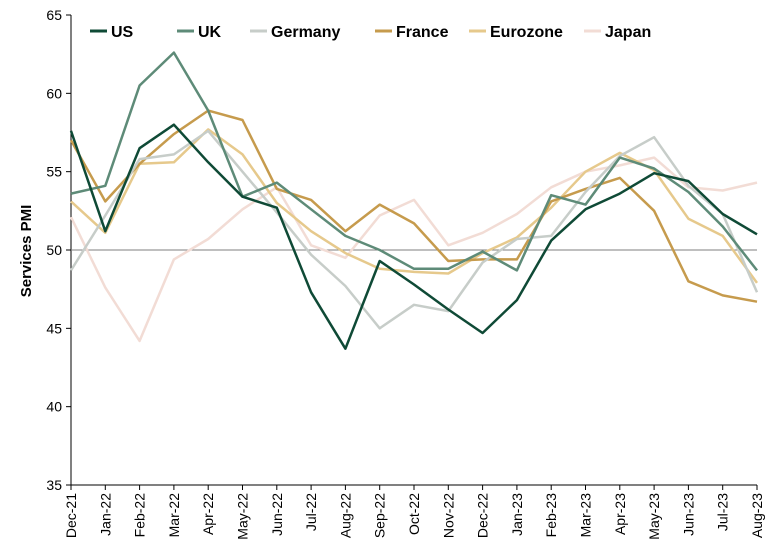 The width and height of the screenshot is (770, 559). Describe the element at coordinates (654, 516) in the screenshot. I see `x-tick-label: May-23` at that location.